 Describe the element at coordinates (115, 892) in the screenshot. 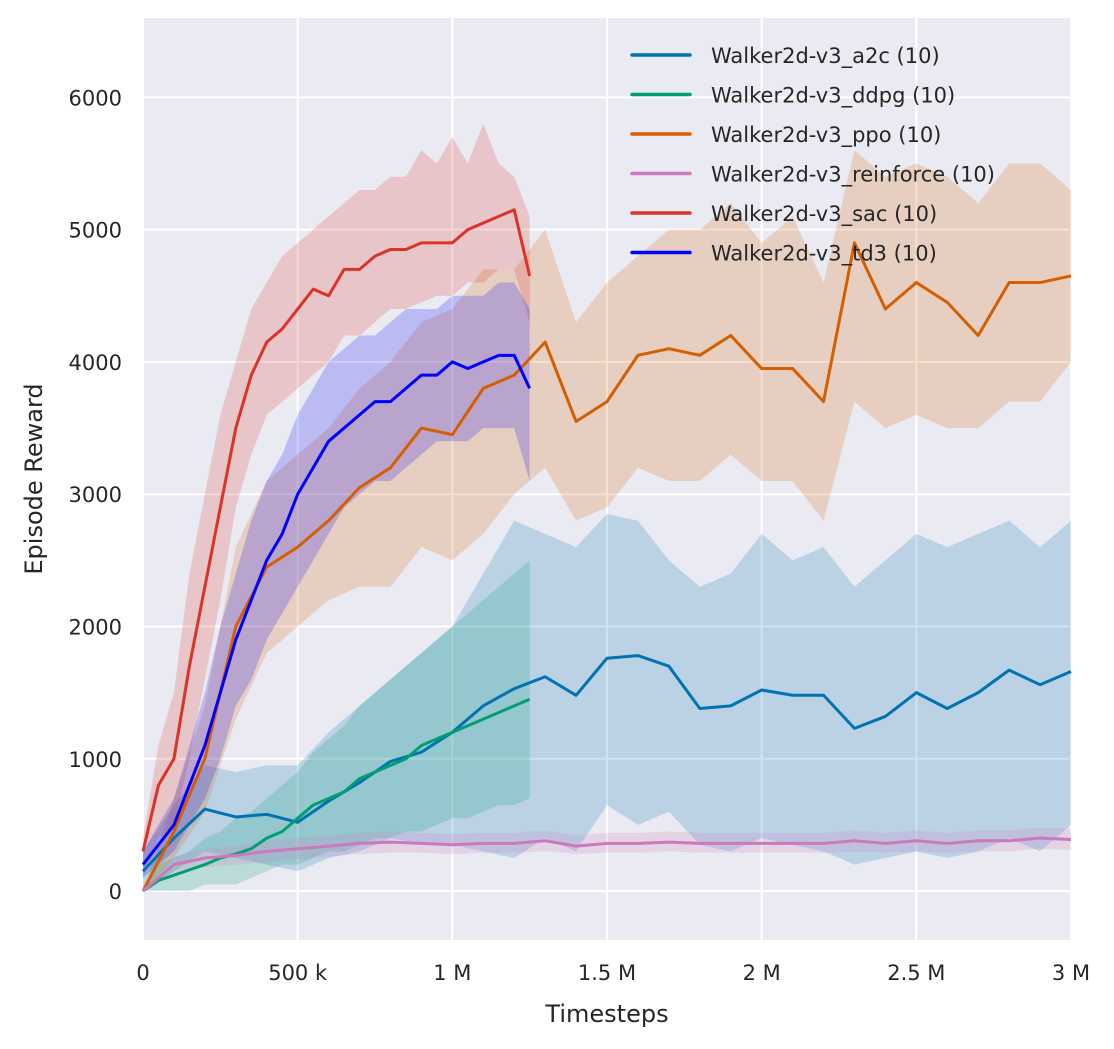

I see `y-tick-label: 0` at that location.